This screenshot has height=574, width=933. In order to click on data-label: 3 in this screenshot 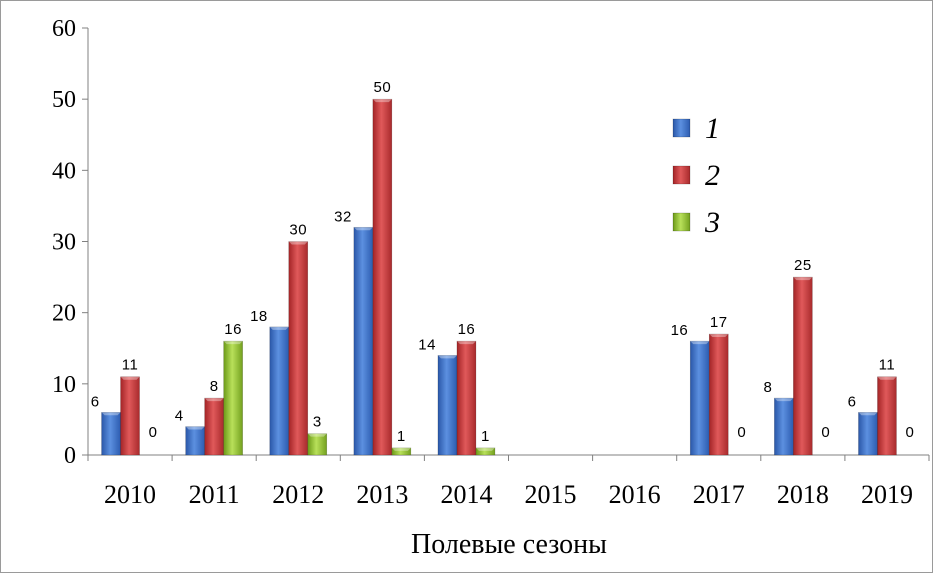, I will do `click(317, 422)`.